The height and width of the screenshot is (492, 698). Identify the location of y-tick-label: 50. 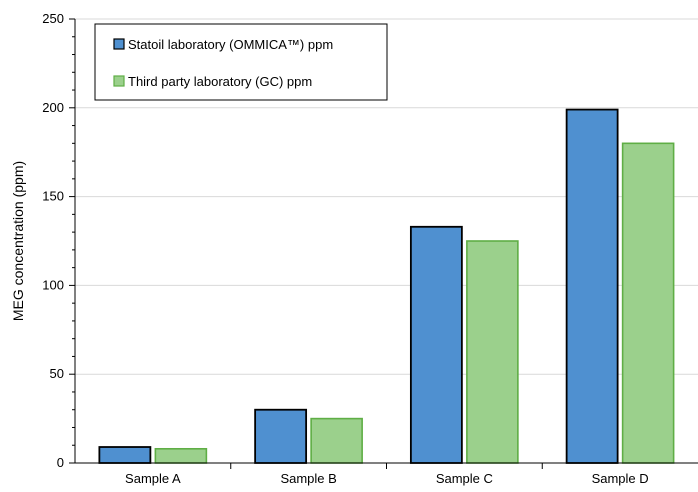
(57, 373).